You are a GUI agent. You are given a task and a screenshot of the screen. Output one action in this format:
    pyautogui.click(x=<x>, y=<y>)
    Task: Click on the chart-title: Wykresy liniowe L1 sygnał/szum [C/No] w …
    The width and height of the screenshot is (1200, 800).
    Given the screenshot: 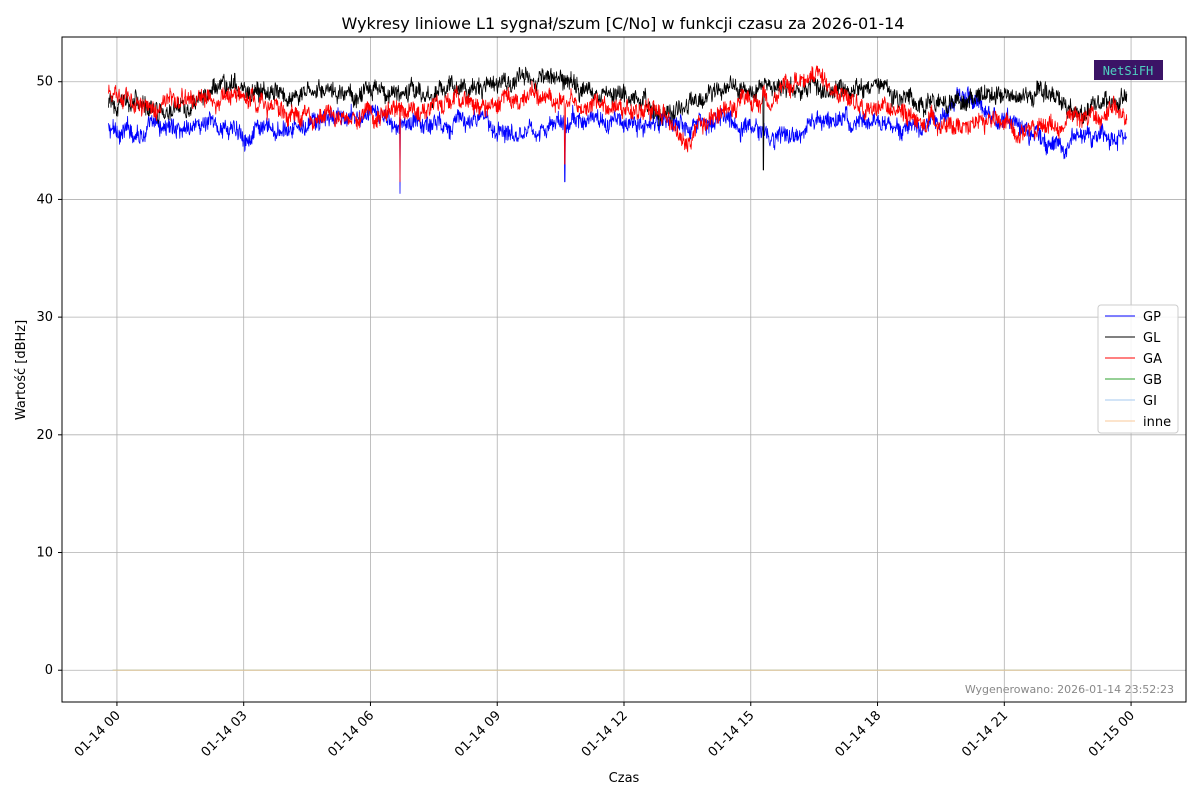 What is the action you would take?
    pyautogui.click(x=623, y=23)
    